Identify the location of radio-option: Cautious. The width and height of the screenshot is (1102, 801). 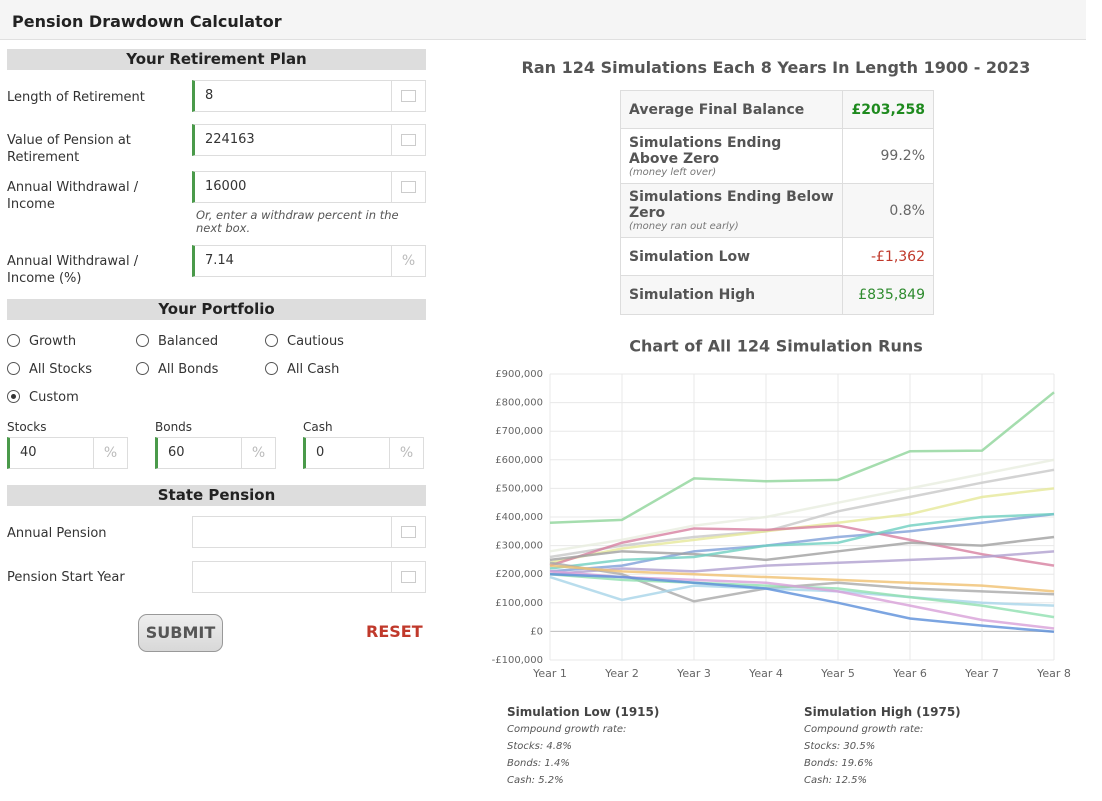
(304, 342).